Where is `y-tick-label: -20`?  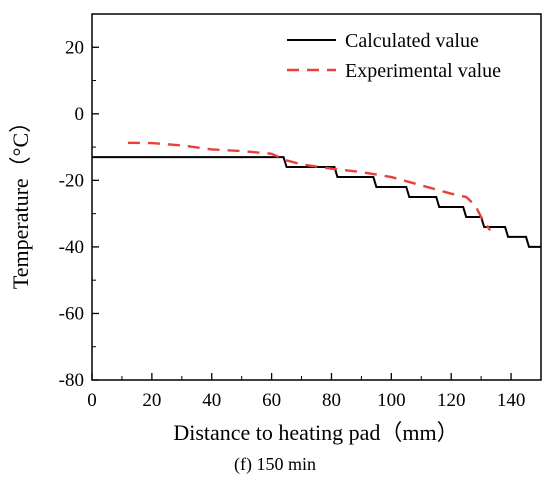
y-tick-label: -20 is located at coordinates (71, 180).